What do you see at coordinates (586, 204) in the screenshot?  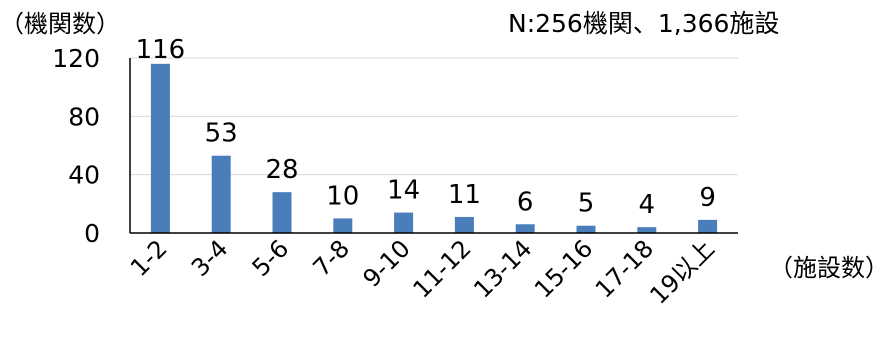 I see `data-label: 5` at bounding box center [586, 204].